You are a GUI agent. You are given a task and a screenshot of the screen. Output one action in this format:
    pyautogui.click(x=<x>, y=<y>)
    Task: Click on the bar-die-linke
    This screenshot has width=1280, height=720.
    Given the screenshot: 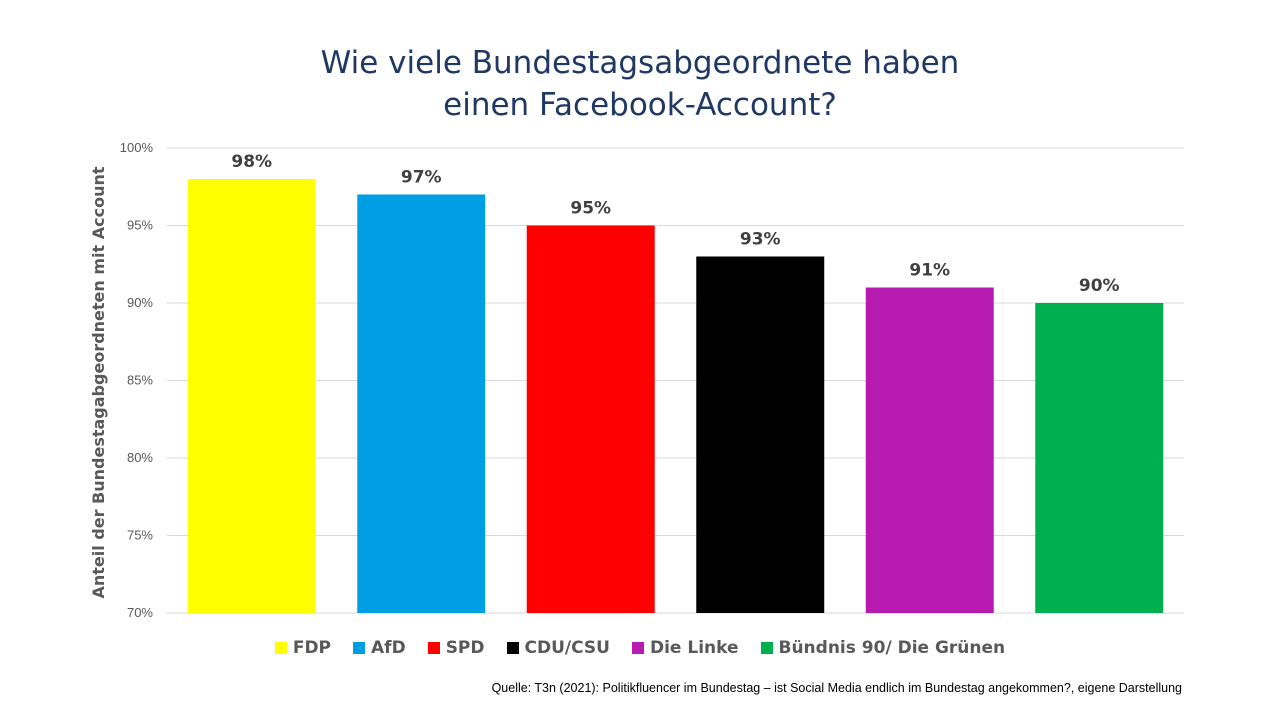 What is the action you would take?
    pyautogui.click(x=929, y=450)
    